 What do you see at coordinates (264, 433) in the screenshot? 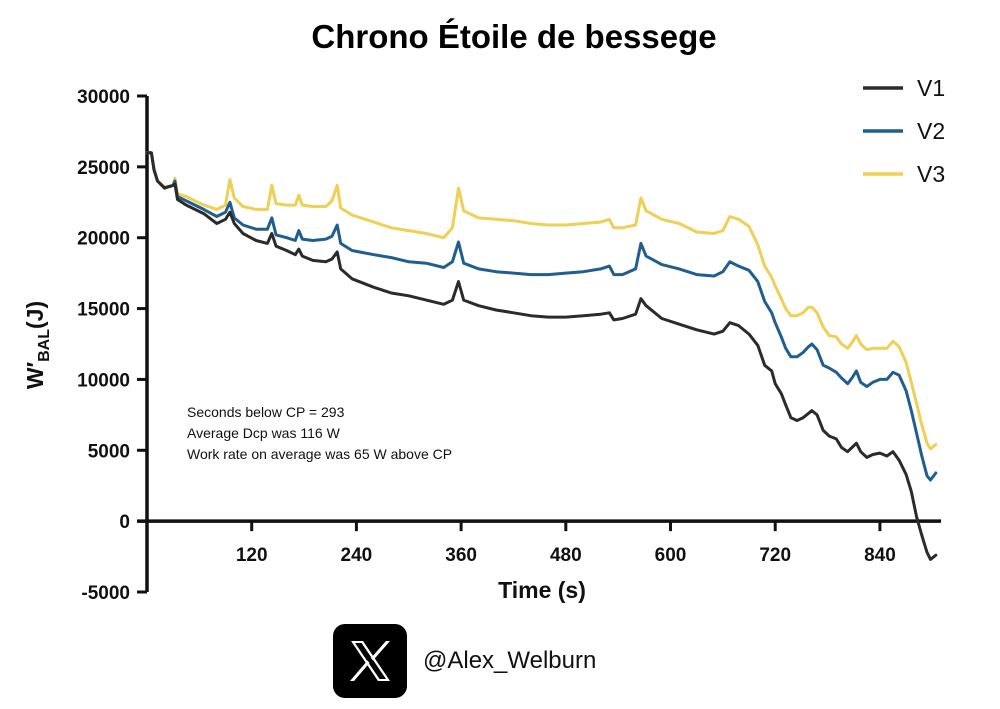
I see `annotation-average-dcp: Average Dcp was 116 W` at bounding box center [264, 433].